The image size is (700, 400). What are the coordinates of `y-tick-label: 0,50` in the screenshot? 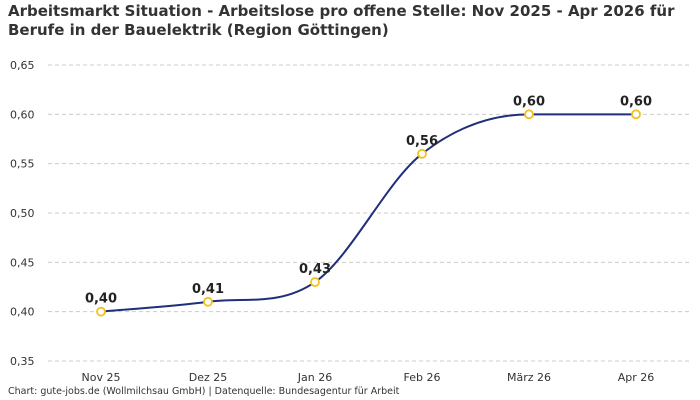 It's located at (22, 213).